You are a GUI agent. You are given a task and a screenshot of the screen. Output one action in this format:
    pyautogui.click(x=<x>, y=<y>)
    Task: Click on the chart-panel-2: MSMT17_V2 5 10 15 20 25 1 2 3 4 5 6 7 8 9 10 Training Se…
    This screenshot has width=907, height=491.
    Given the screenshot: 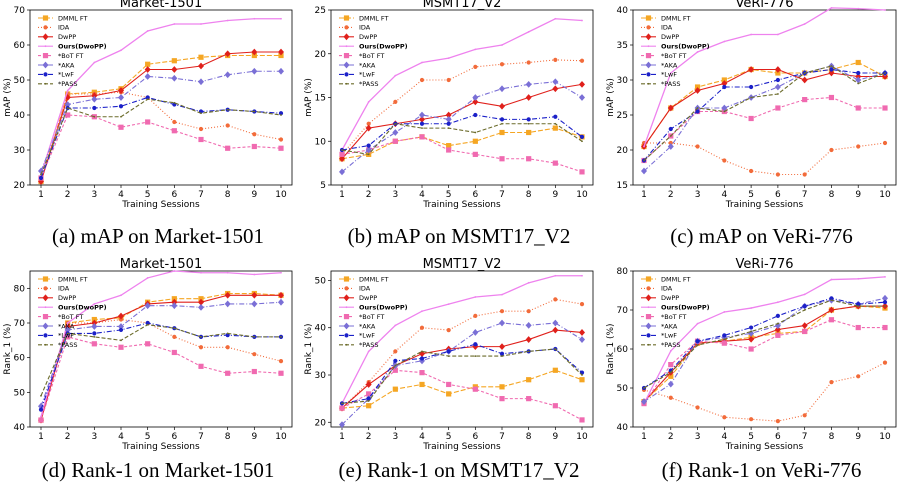 What is the action you would take?
    pyautogui.click(x=449, y=105)
    